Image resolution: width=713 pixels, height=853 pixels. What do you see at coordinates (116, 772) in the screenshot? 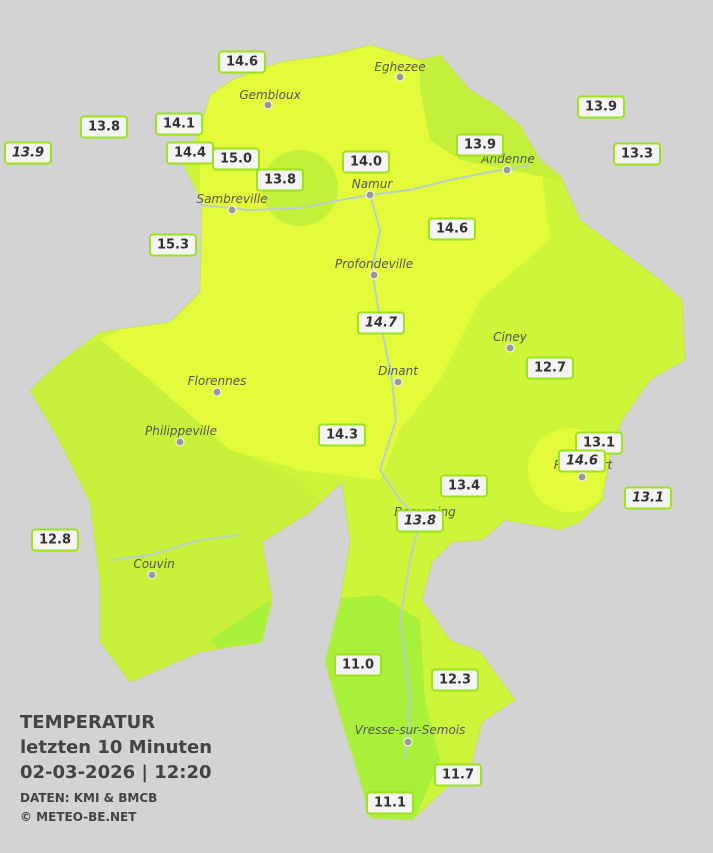
I see `timestamp: 02-03-2026 | 12:20` at bounding box center [116, 772].